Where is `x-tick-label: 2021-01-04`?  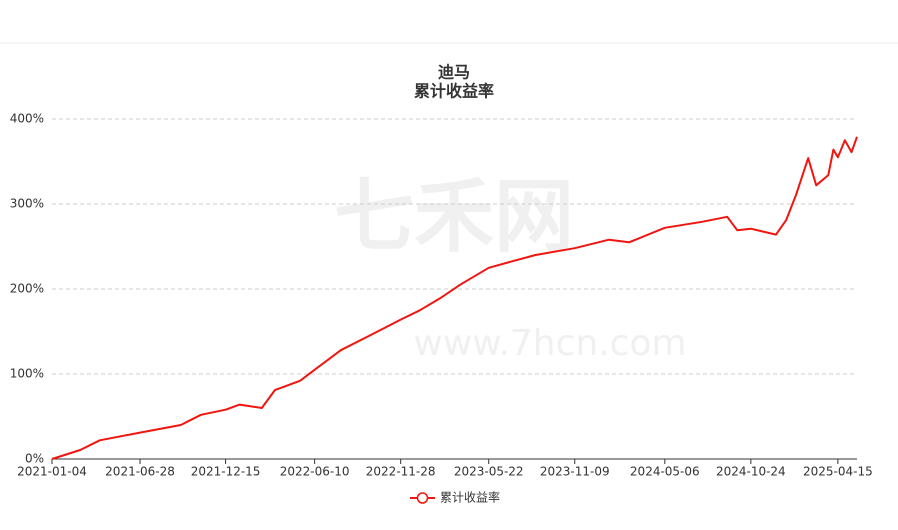 x-tick-label: 2021-01-04 is located at coordinates (52, 472).